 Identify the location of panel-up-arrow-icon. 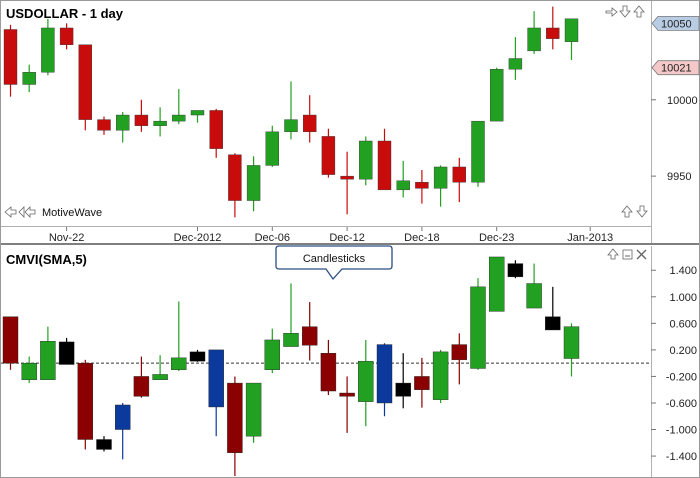
(639, 11).